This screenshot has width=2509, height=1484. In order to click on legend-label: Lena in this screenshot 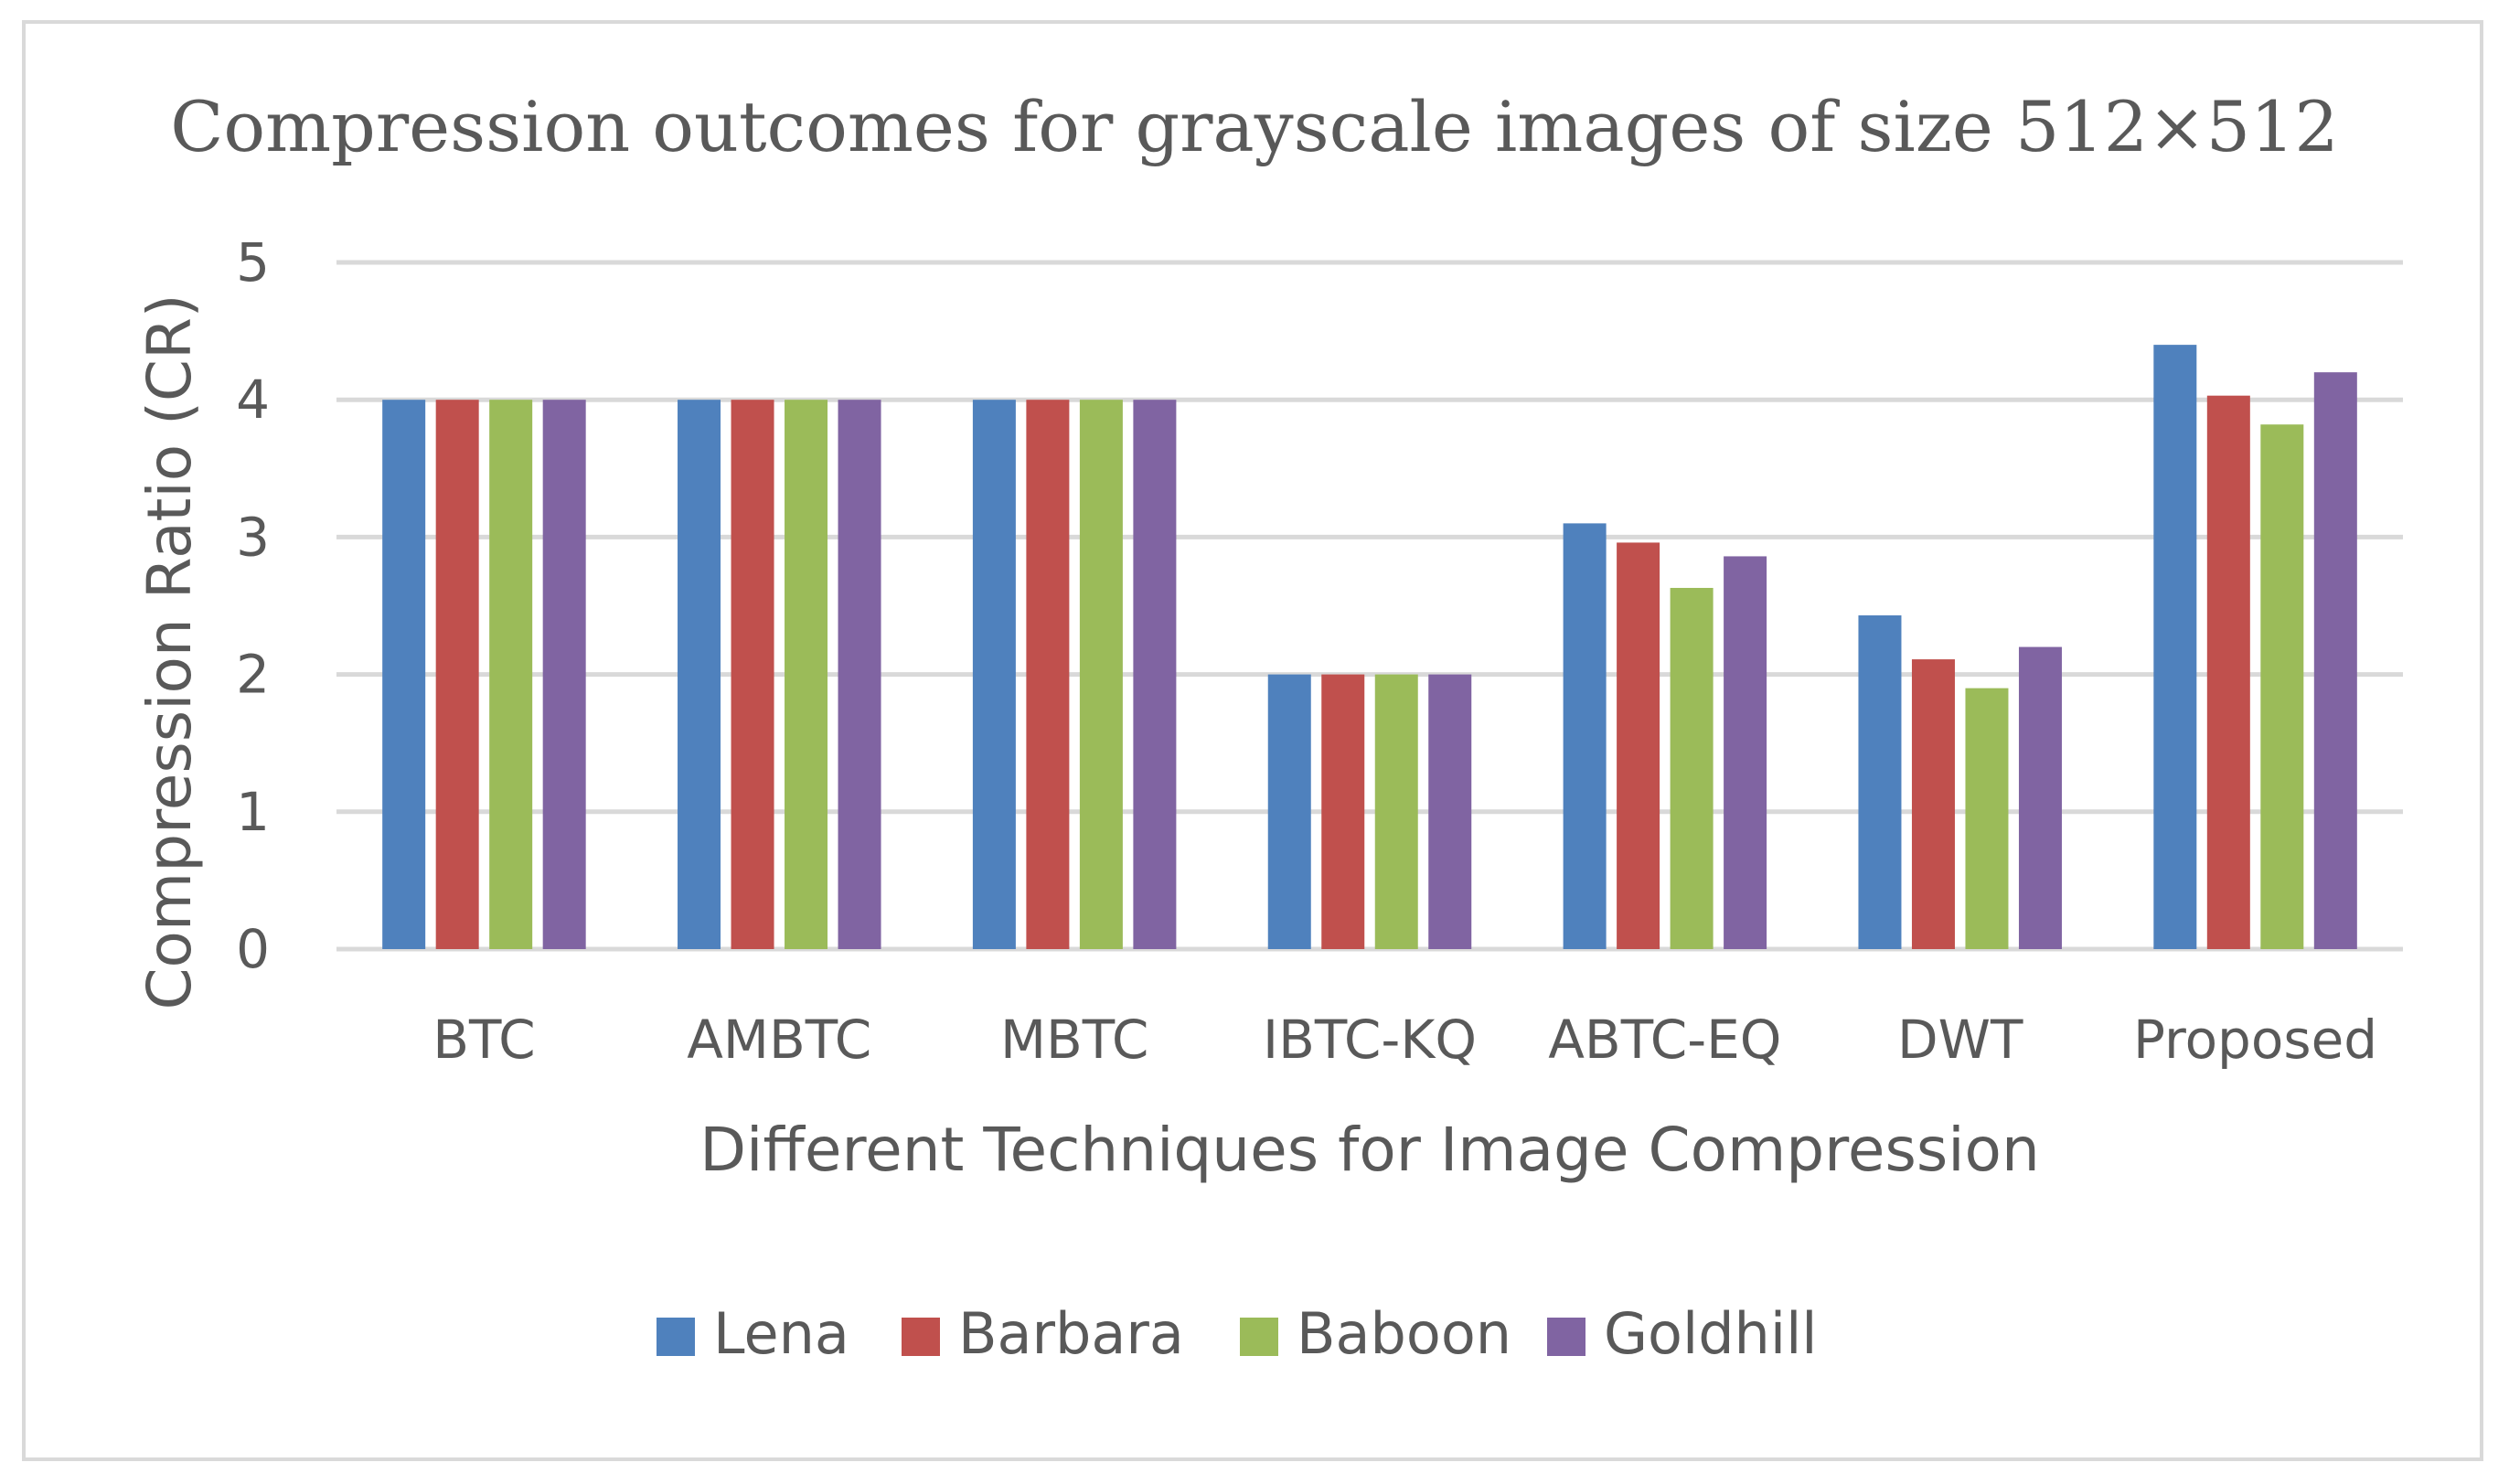, I will do `click(781, 1333)`.